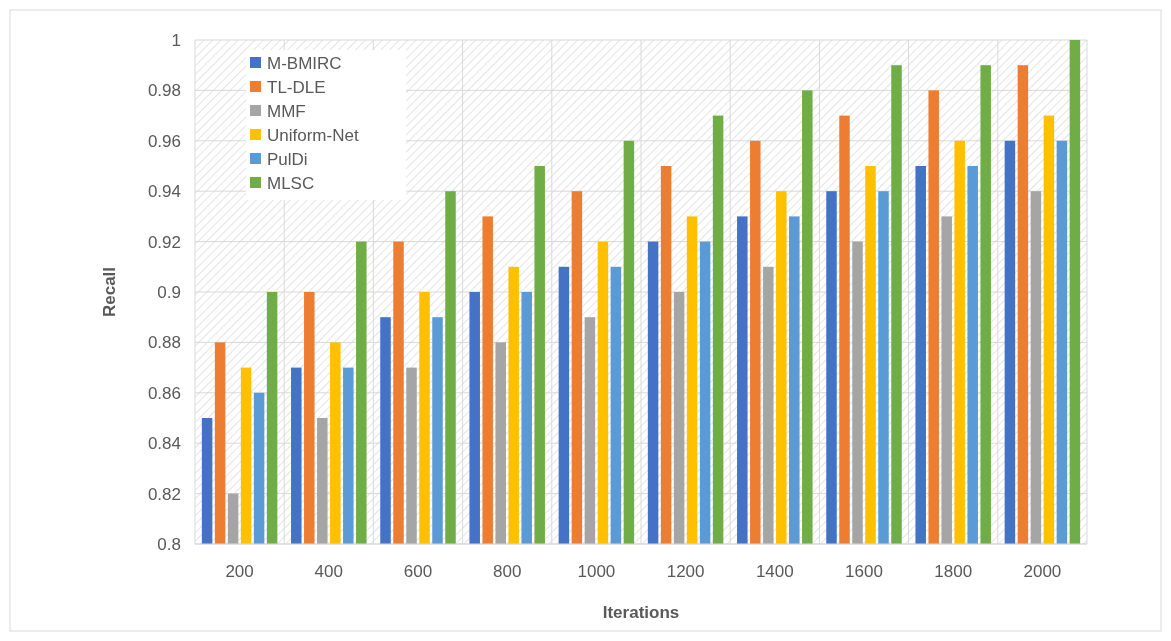  Describe the element at coordinates (164, 343) in the screenshot. I see `y-tick-label: 0.88` at that location.